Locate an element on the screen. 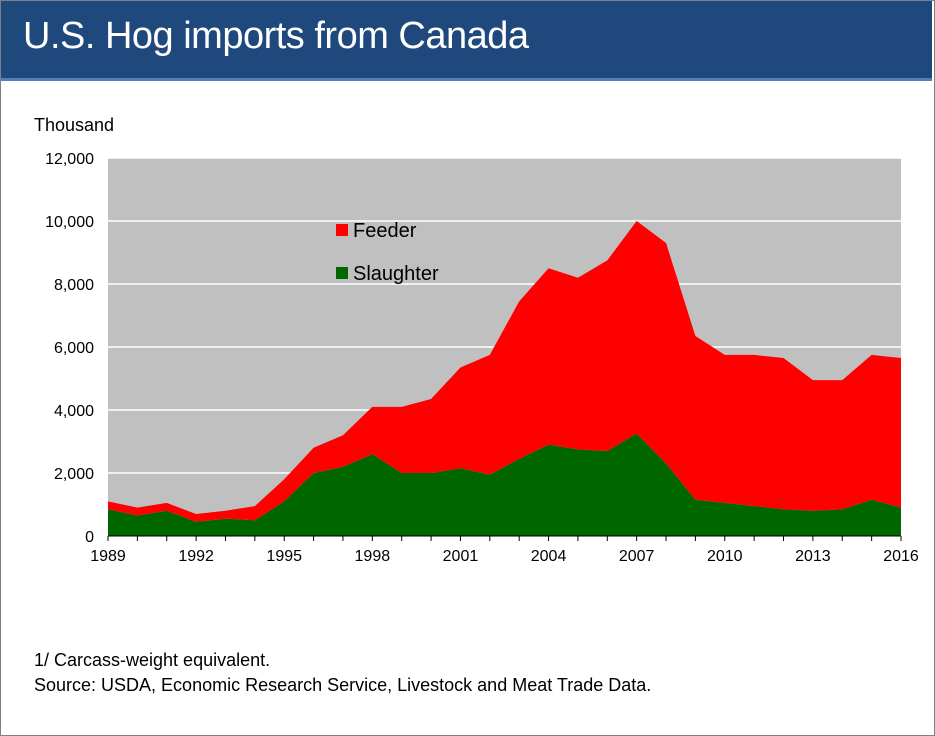 This screenshot has width=935, height=736. y-tick-label: 8,000 is located at coordinates (74, 285).